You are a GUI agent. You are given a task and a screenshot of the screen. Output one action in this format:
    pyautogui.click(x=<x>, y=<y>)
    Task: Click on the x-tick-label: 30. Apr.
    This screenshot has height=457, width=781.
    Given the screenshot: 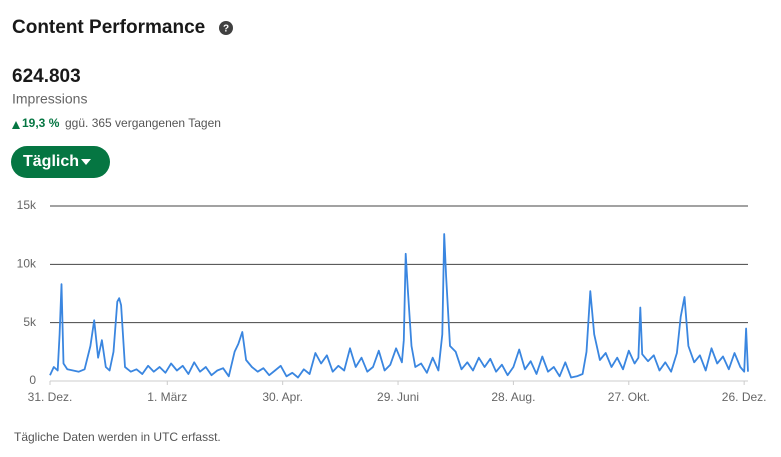 What is the action you would take?
    pyautogui.click(x=282, y=397)
    